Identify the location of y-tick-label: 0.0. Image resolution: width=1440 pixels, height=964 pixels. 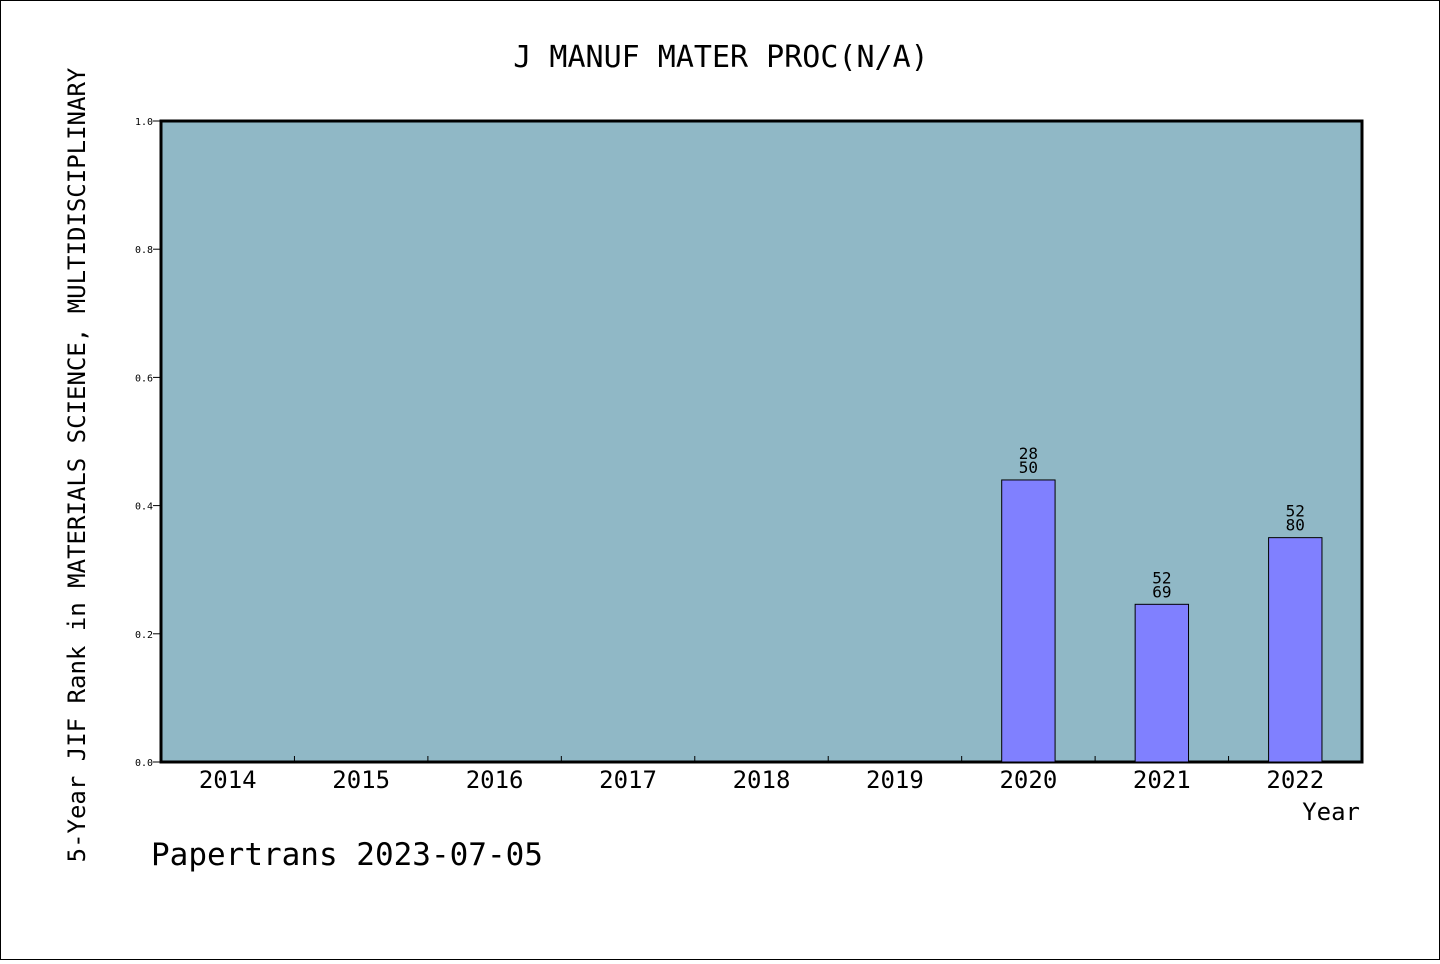
(144, 763).